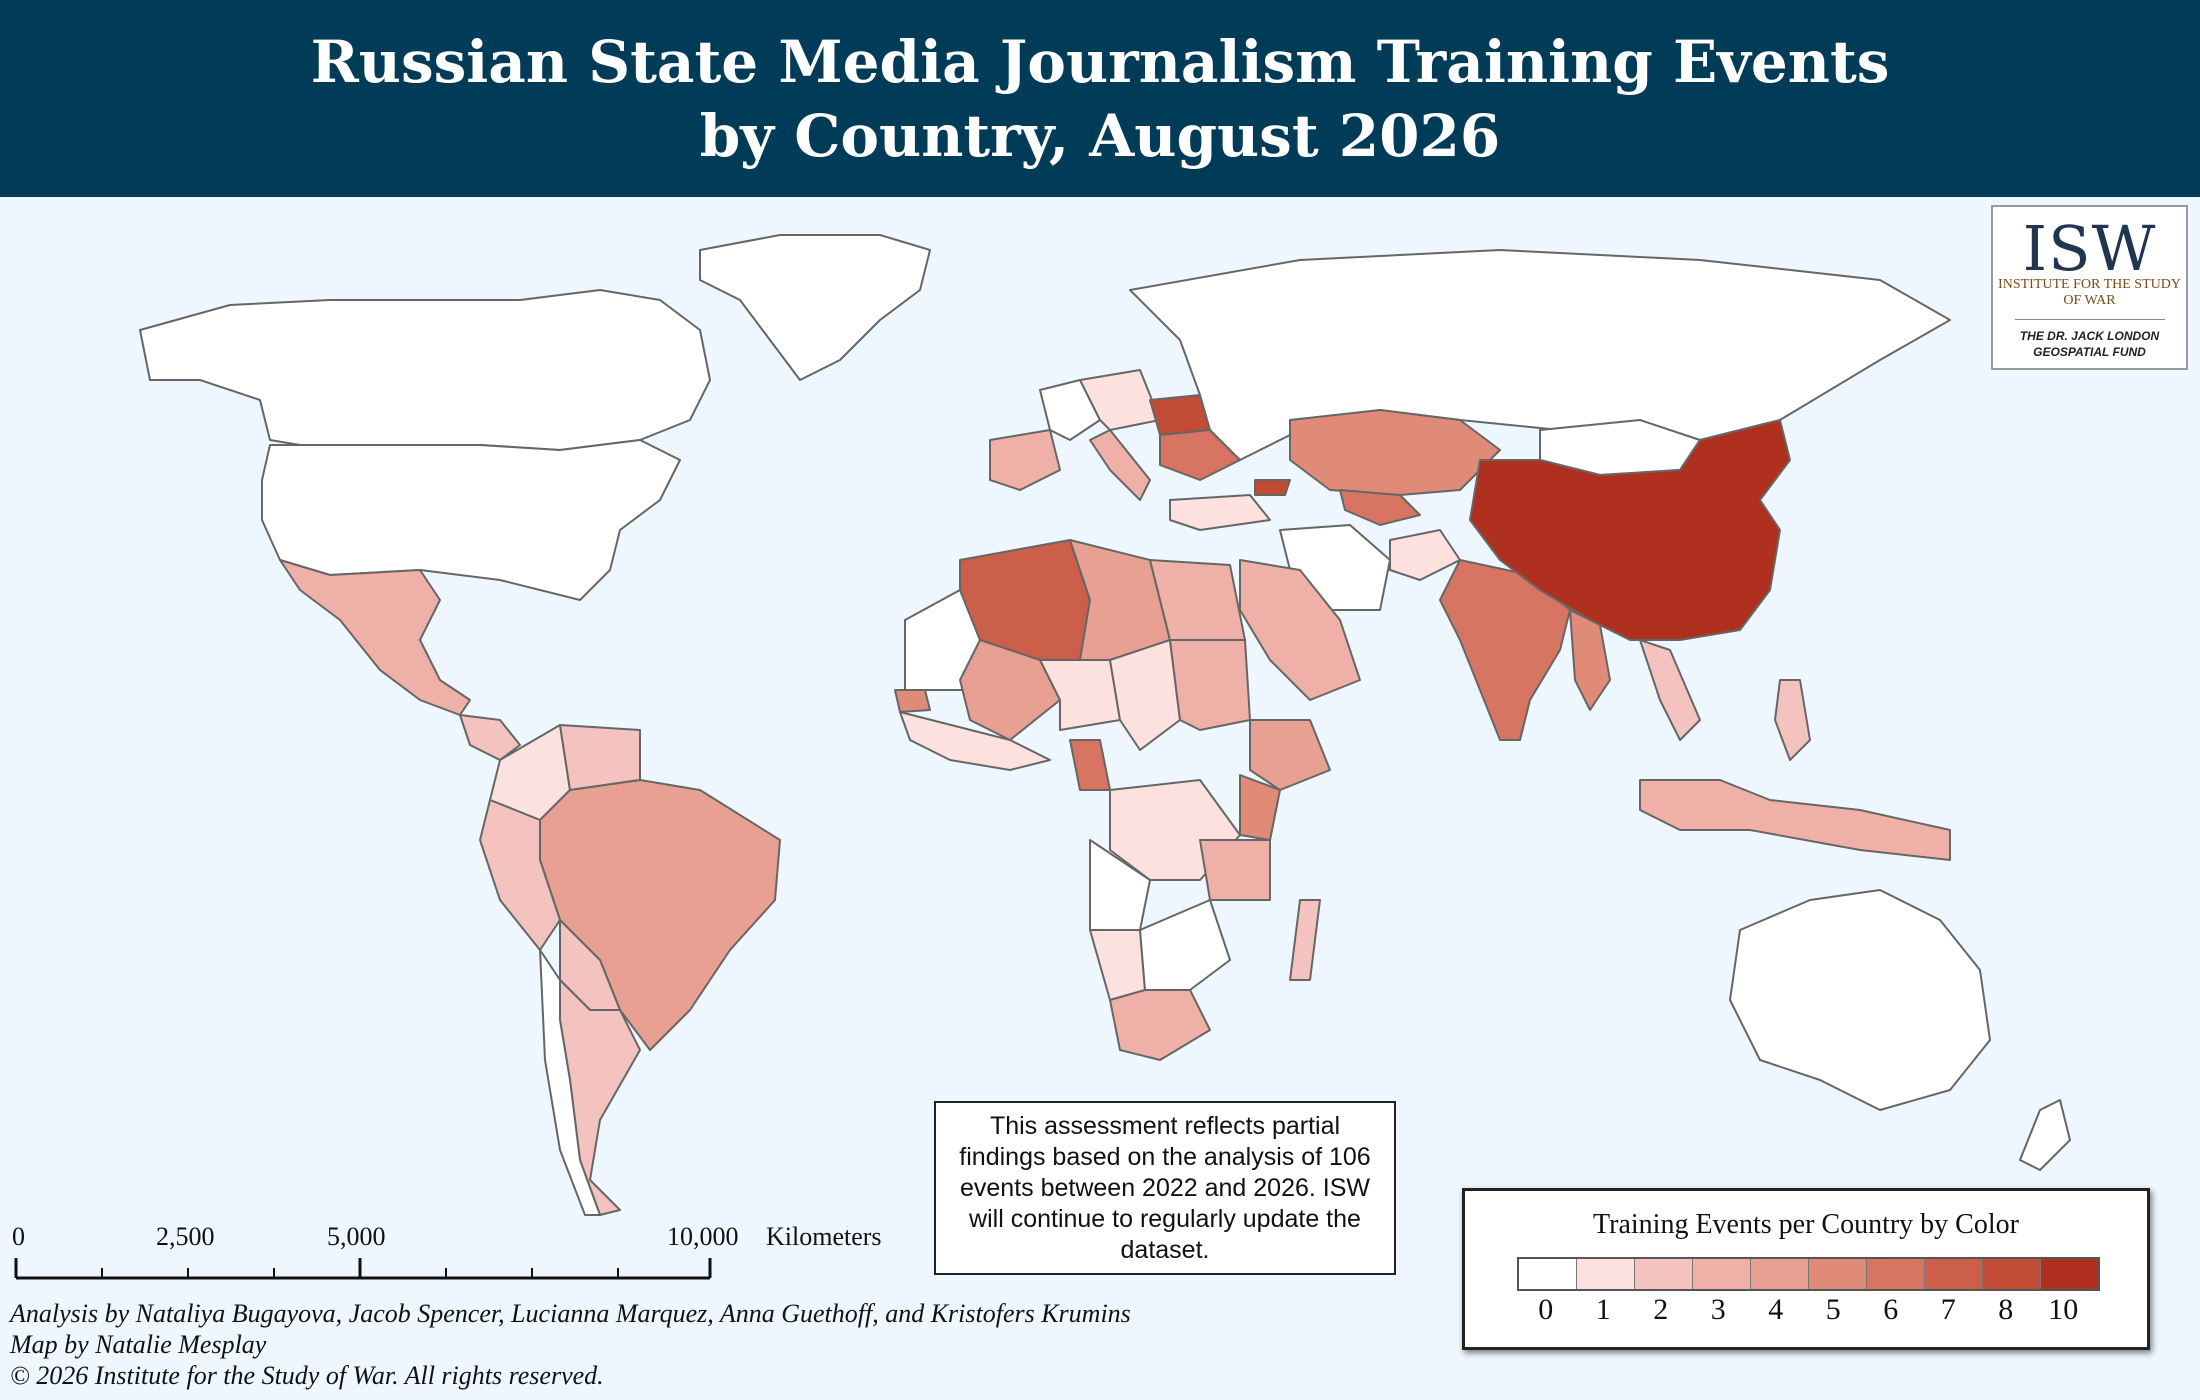  I want to click on legend-label-1: 1, so click(1603, 1309).